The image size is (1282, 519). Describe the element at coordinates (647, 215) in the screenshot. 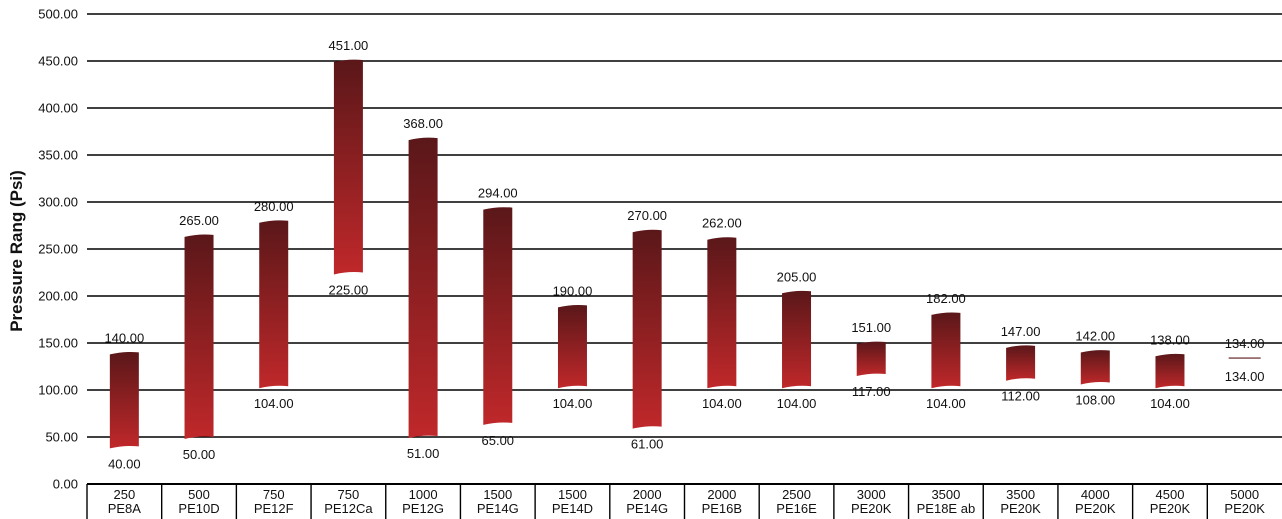

I see `high-value-label: 270.00` at that location.